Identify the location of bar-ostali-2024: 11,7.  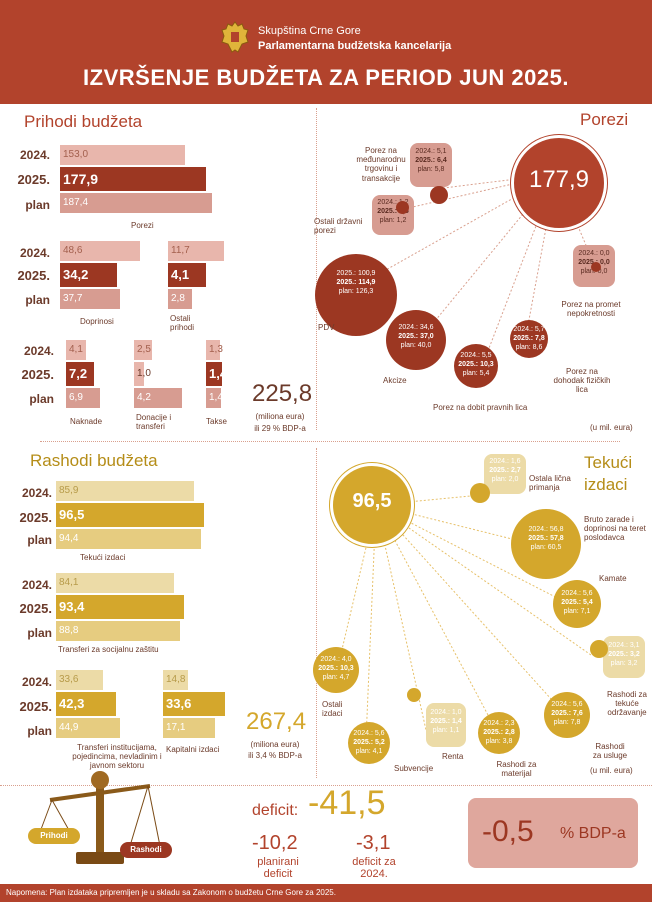
(196, 251).